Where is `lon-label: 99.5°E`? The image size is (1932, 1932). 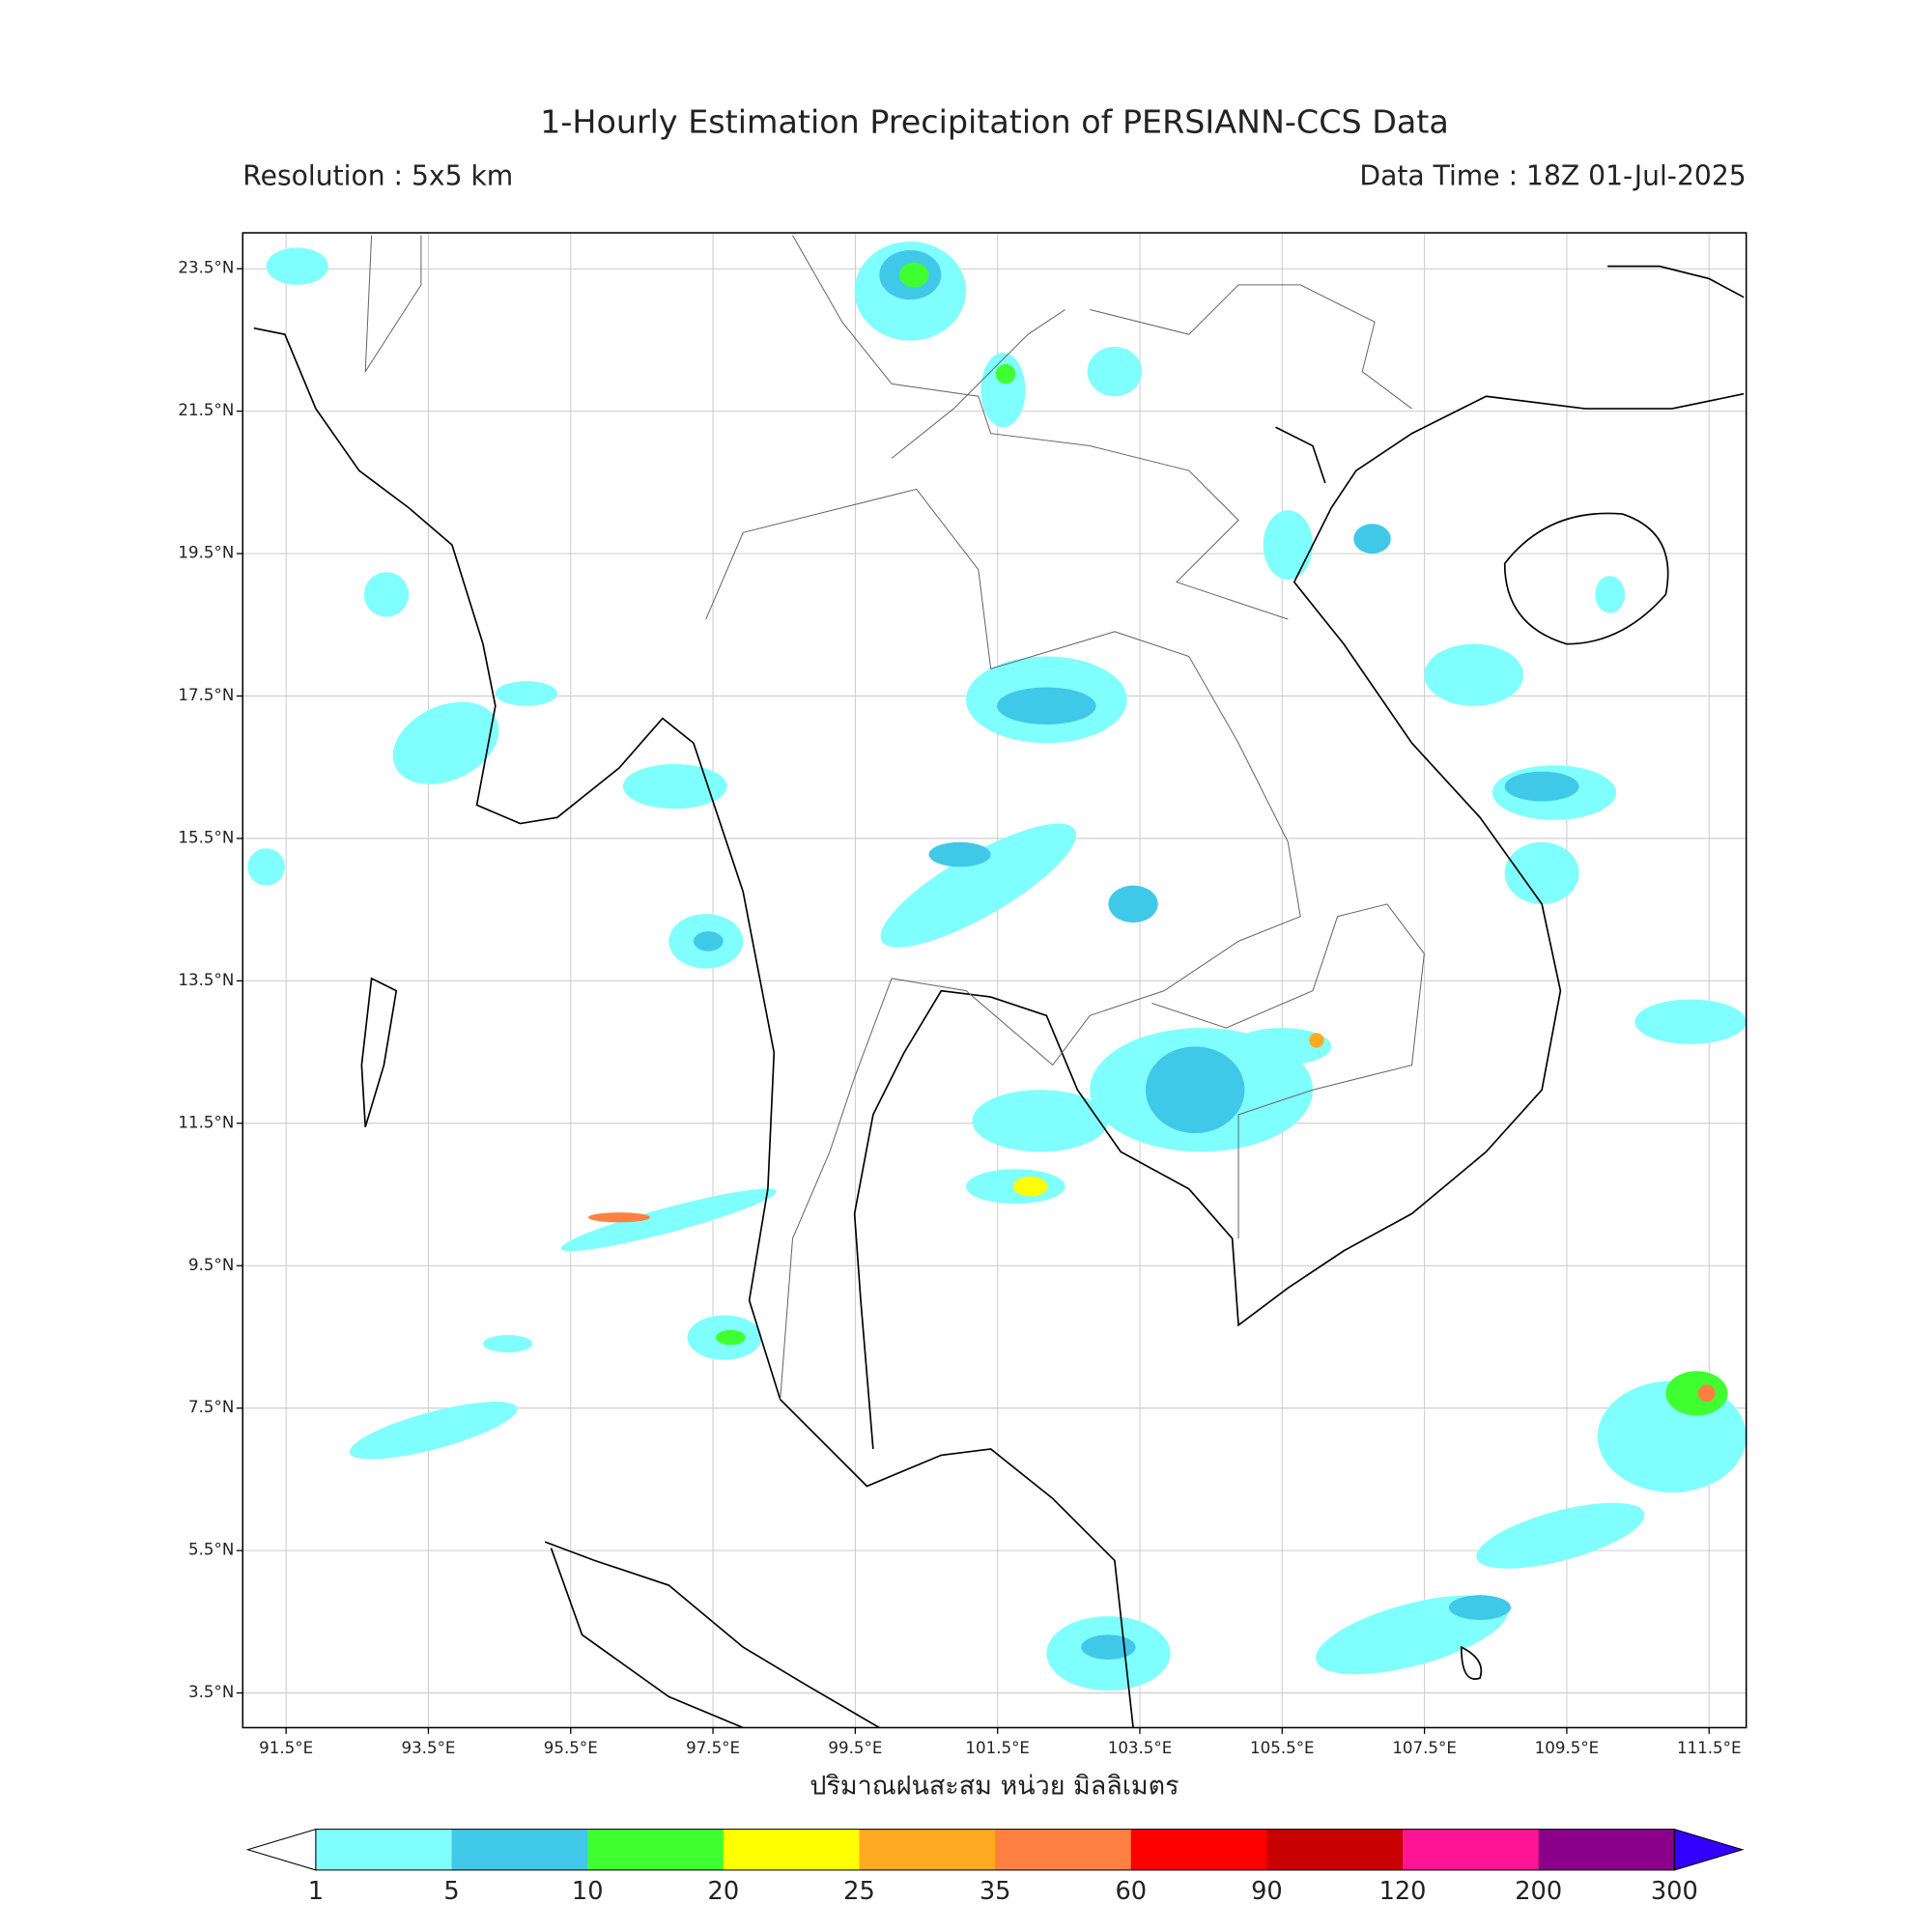 lon-label: 99.5°E is located at coordinates (855, 1748).